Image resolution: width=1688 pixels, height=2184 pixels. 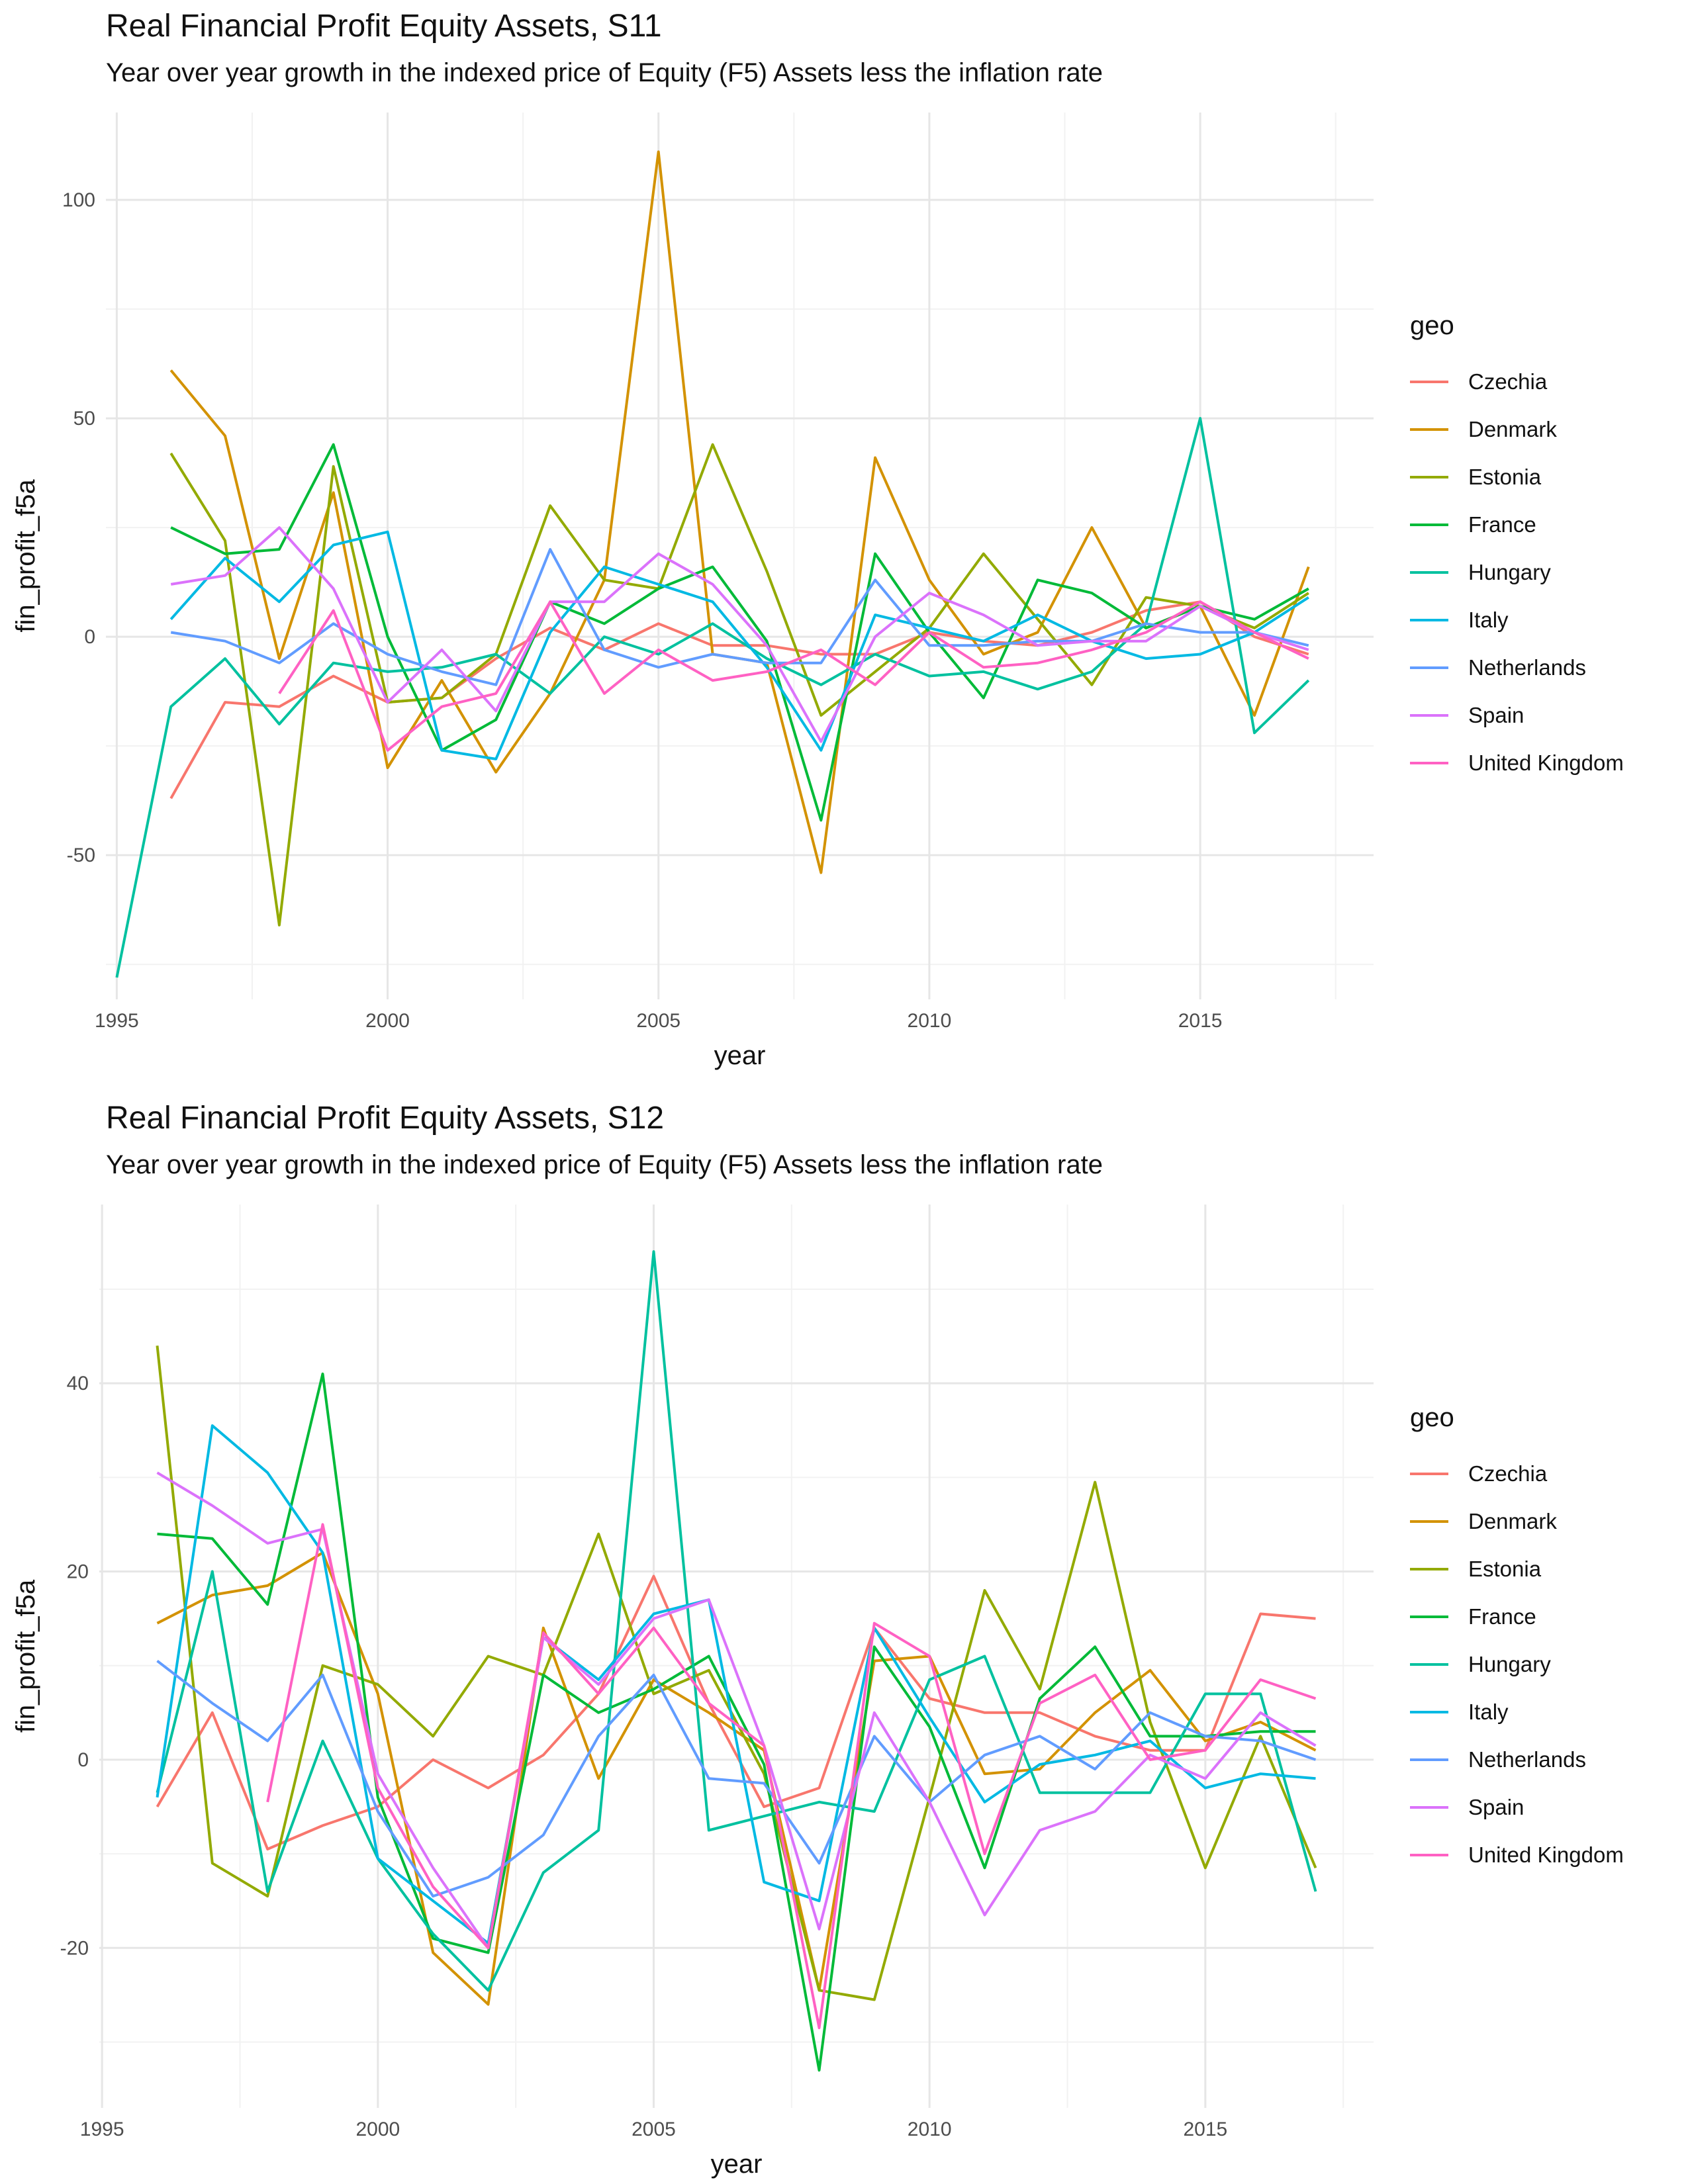 What do you see at coordinates (1432, 1417) in the screenshot?
I see `legend-title: geo` at bounding box center [1432, 1417].